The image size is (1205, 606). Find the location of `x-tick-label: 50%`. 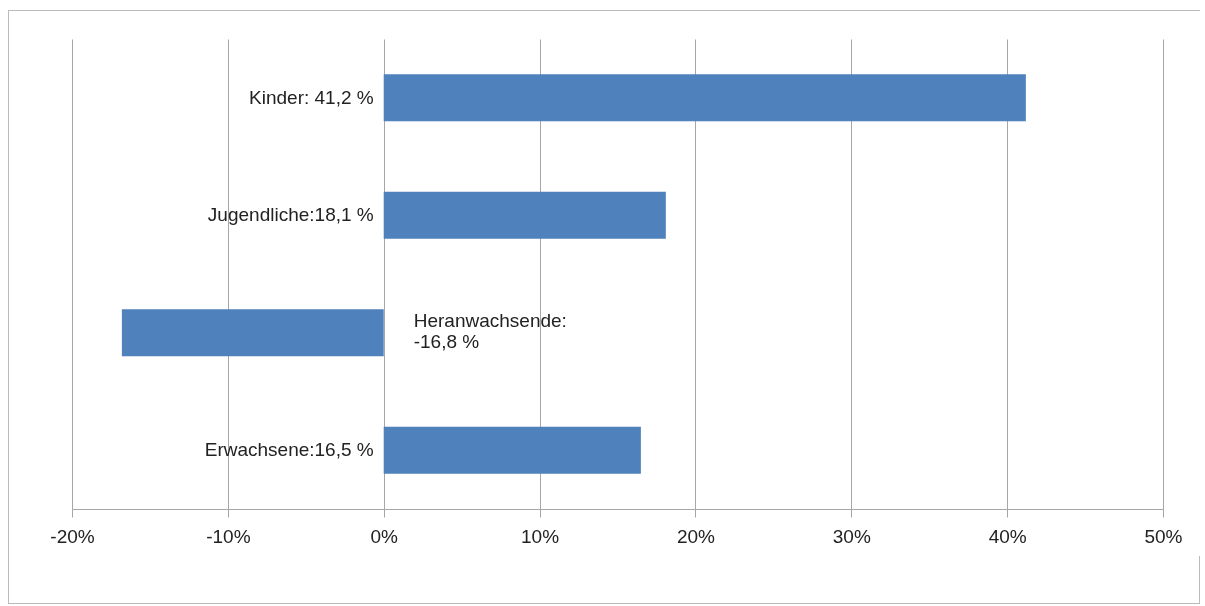

x-tick-label: 50% is located at coordinates (1163, 536).